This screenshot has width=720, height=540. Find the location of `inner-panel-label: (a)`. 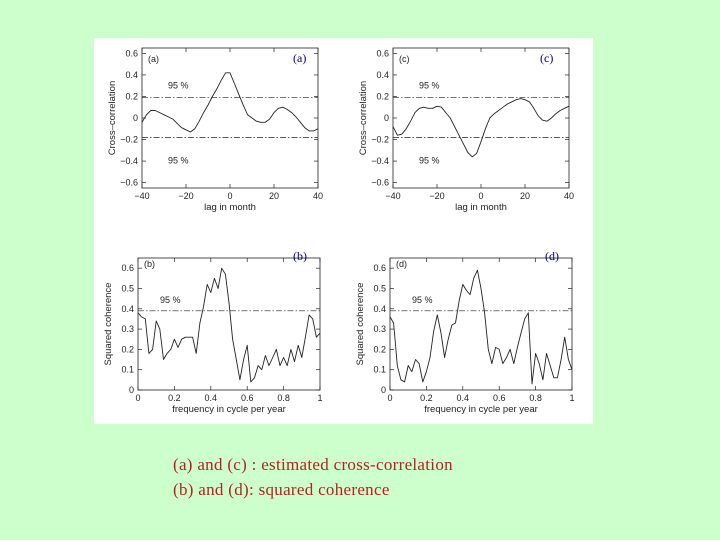

inner-panel-label: (a) is located at coordinates (153, 59).